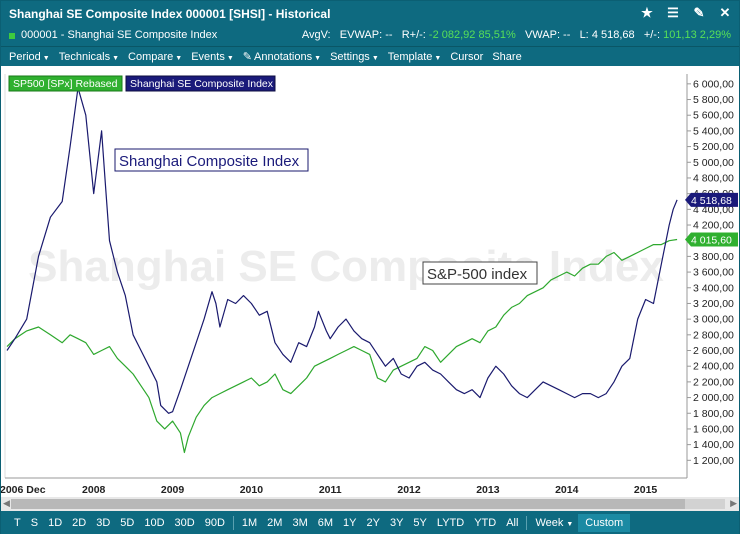 This screenshot has height=534, width=740. What do you see at coordinates (485, 522) in the screenshot?
I see `range-ytd: YTD` at bounding box center [485, 522].